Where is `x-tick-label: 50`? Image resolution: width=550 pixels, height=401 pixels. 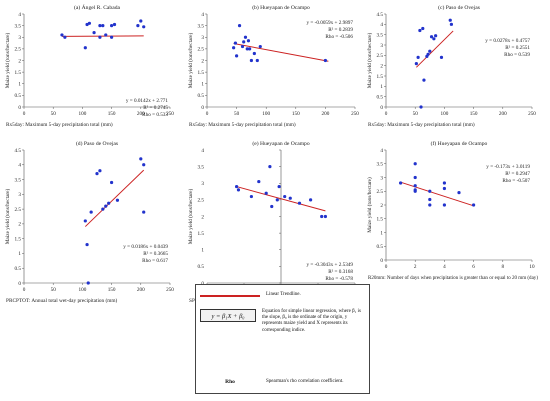
x-tick-label: 50 is located at coordinates (237, 114).